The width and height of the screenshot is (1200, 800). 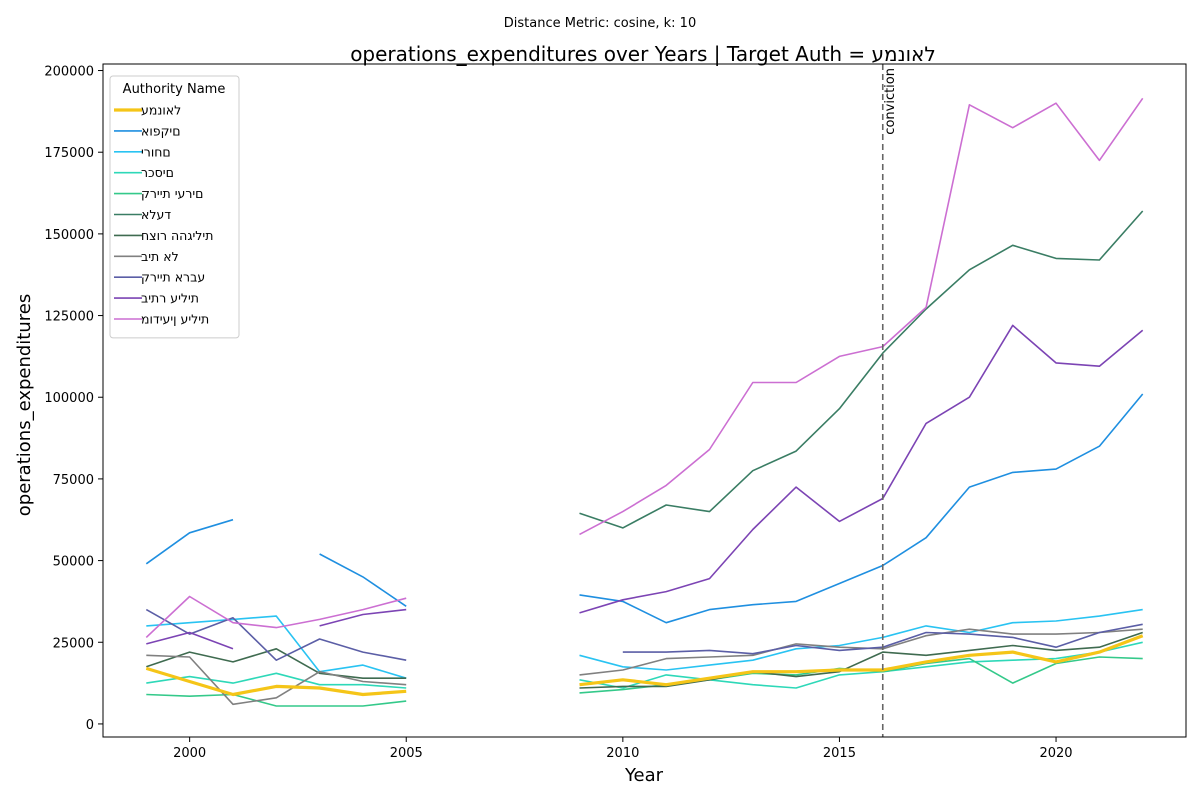 What do you see at coordinates (406, 753) in the screenshot?
I see `x-tick-label: 2005` at bounding box center [406, 753].